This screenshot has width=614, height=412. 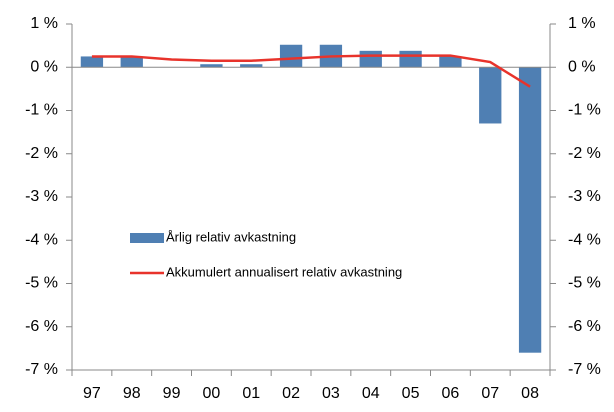 What do you see at coordinates (41, 153) in the screenshot?
I see `y-tick-label: -2 %` at bounding box center [41, 153].